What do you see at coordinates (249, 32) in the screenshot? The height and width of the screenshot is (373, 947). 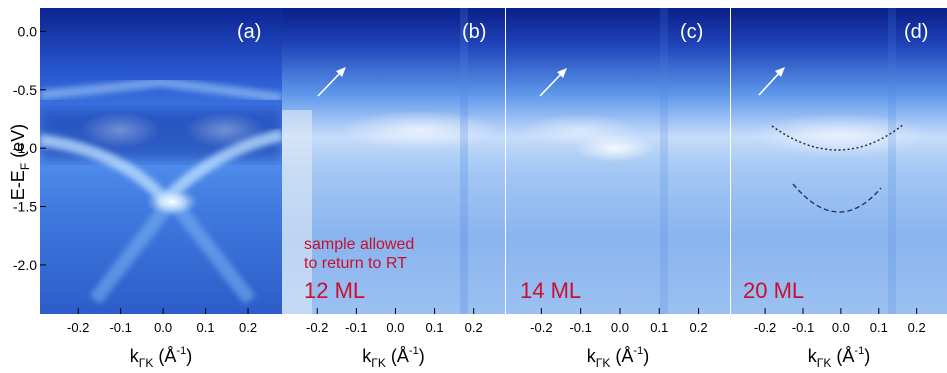 I see `panel-a-tag: (a)` at bounding box center [249, 32].